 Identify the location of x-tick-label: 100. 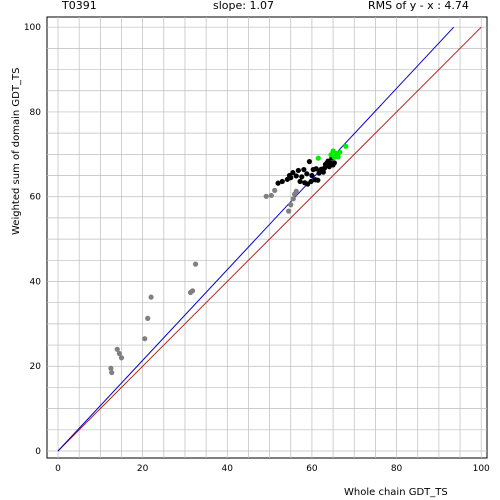
(481, 469).